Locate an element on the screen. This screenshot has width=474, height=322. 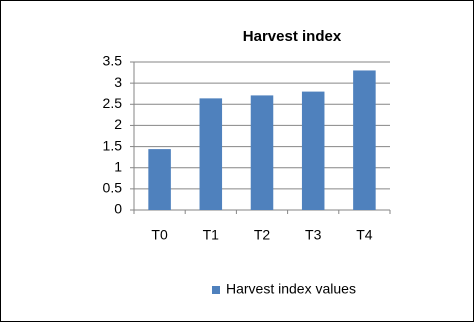
y-tick-label: 2.5 is located at coordinates (113, 103).